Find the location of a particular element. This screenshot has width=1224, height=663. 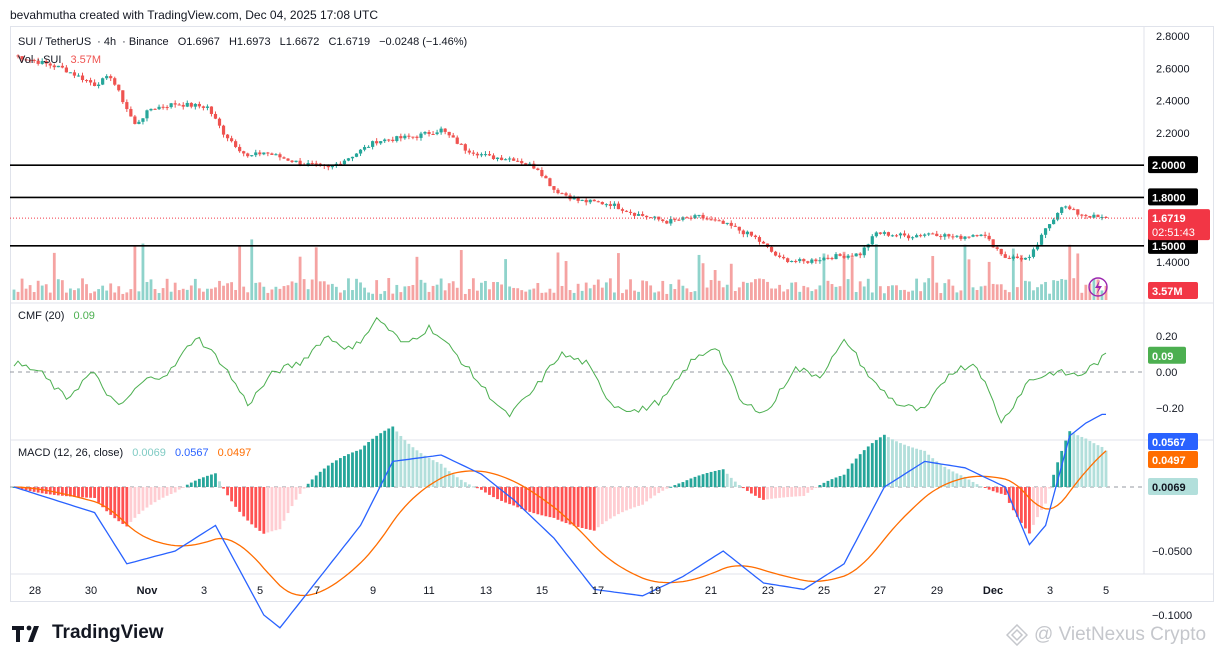

macd-signal-value: 0.0497 is located at coordinates (234, 453).